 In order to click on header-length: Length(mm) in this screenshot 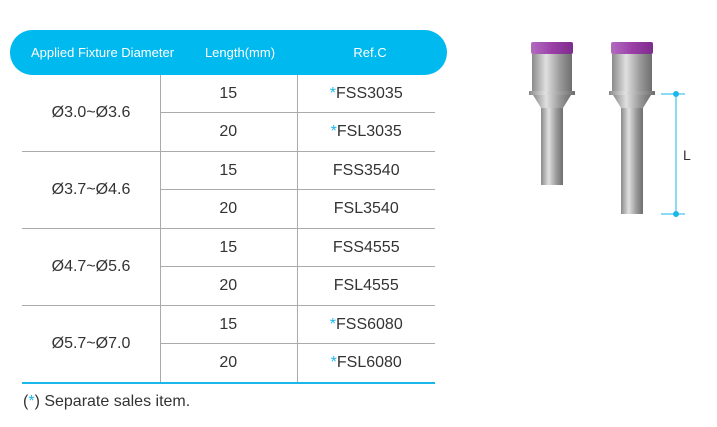, I will do `click(240, 52)`.